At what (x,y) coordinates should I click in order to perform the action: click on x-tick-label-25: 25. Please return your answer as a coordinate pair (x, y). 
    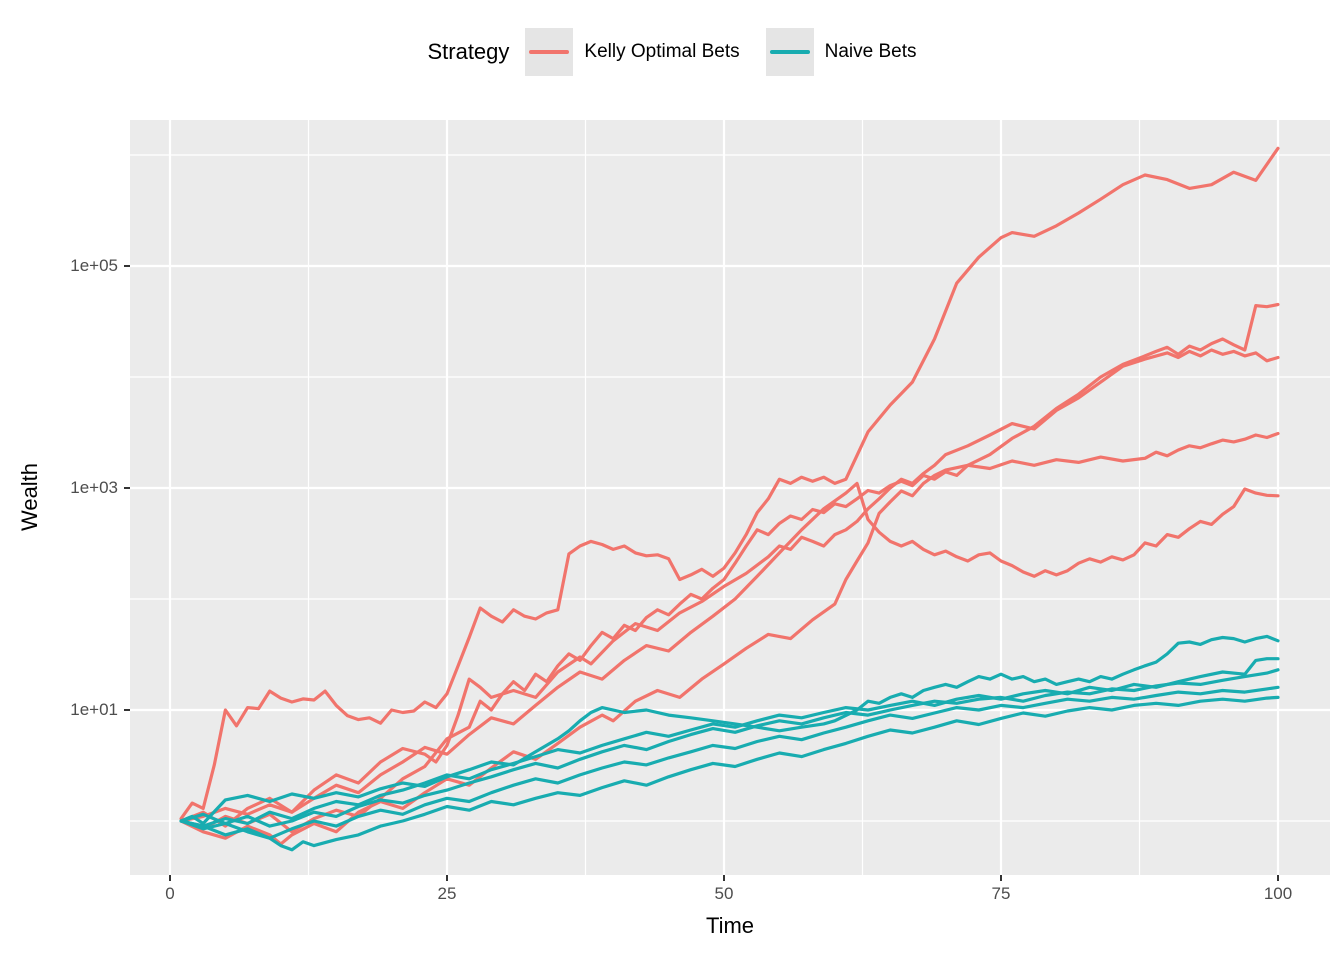
    Looking at the image, I should click on (447, 893).